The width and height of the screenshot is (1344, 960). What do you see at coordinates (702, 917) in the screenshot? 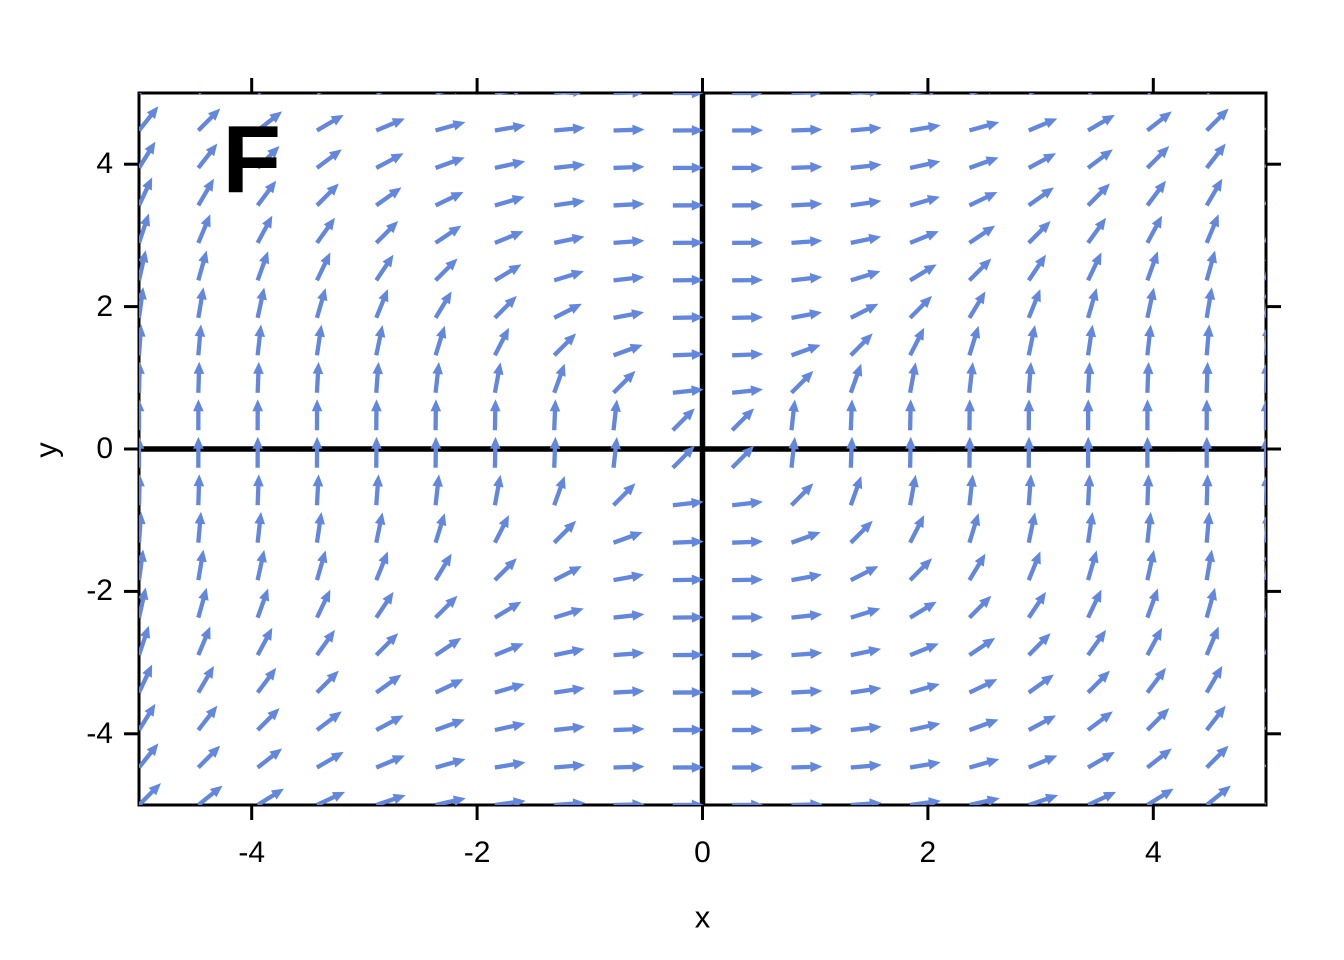
I see `x-axis-label: x` at bounding box center [702, 917].